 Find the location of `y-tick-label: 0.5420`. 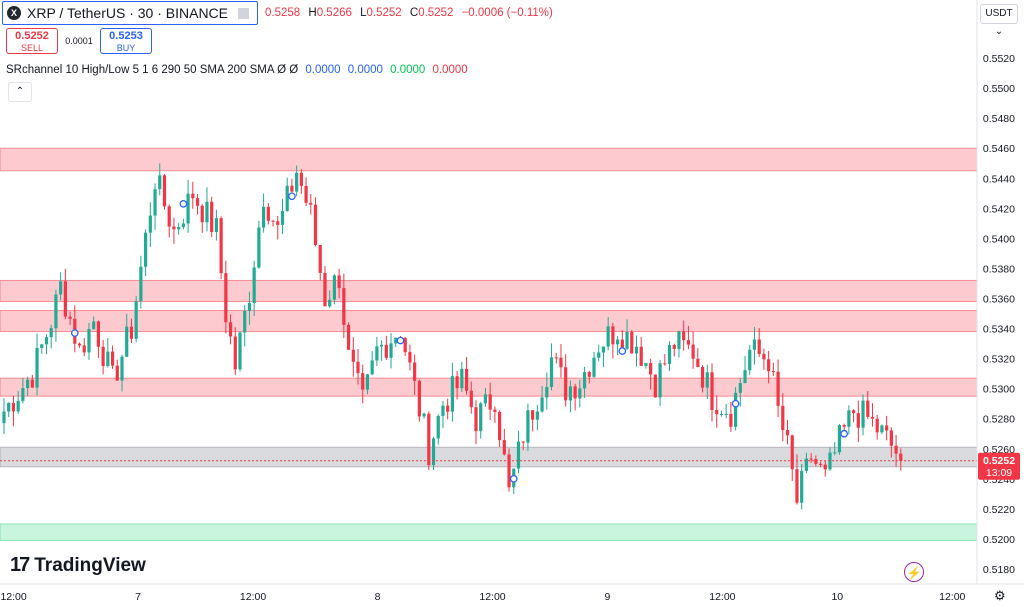

y-tick-label: 0.5420 is located at coordinates (999, 209).